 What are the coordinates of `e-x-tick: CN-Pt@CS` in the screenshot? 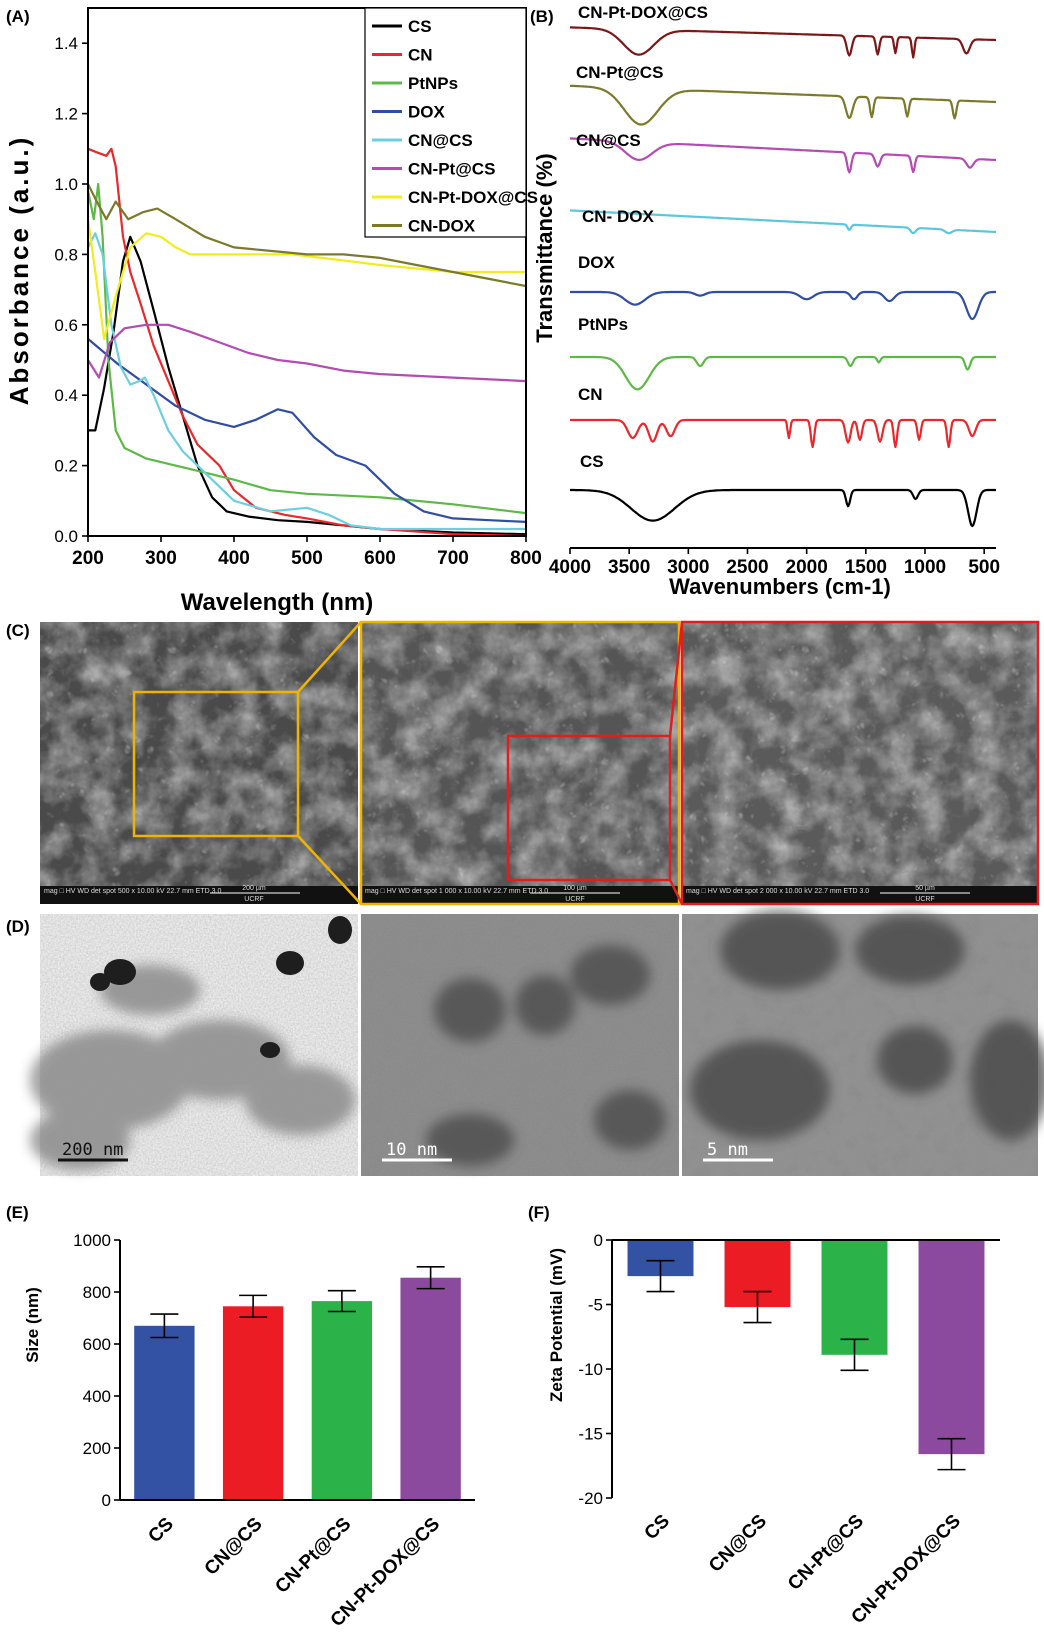 It's located at (313, 1556).